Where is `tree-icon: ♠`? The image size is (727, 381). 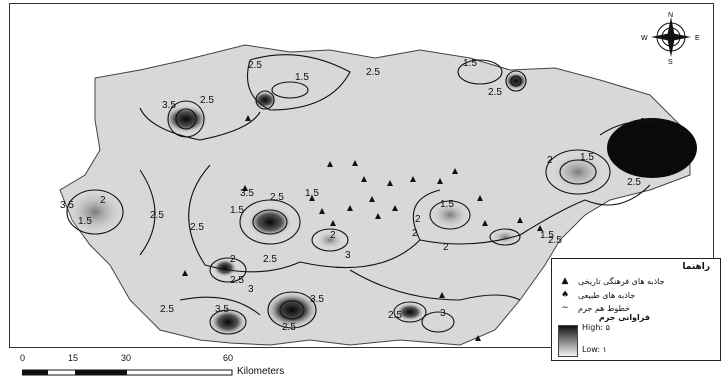 tree-icon: ♠ is located at coordinates (565, 295).